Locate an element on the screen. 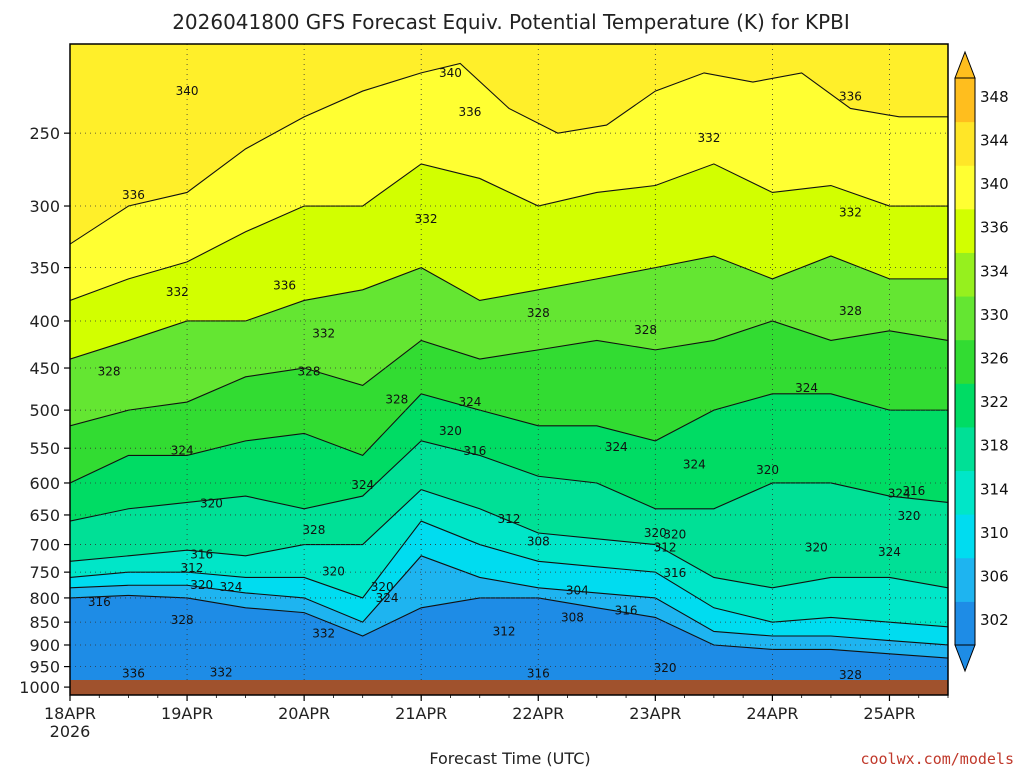 The image size is (1024, 768). x-tick-sublabel: 2026 is located at coordinates (70, 731).